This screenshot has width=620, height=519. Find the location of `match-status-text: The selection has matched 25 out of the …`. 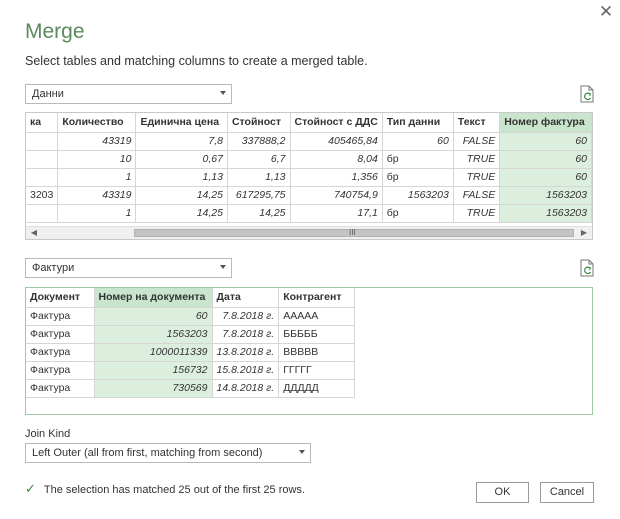

match-status-text: The selection has matched 25 out of the … is located at coordinates (174, 490).